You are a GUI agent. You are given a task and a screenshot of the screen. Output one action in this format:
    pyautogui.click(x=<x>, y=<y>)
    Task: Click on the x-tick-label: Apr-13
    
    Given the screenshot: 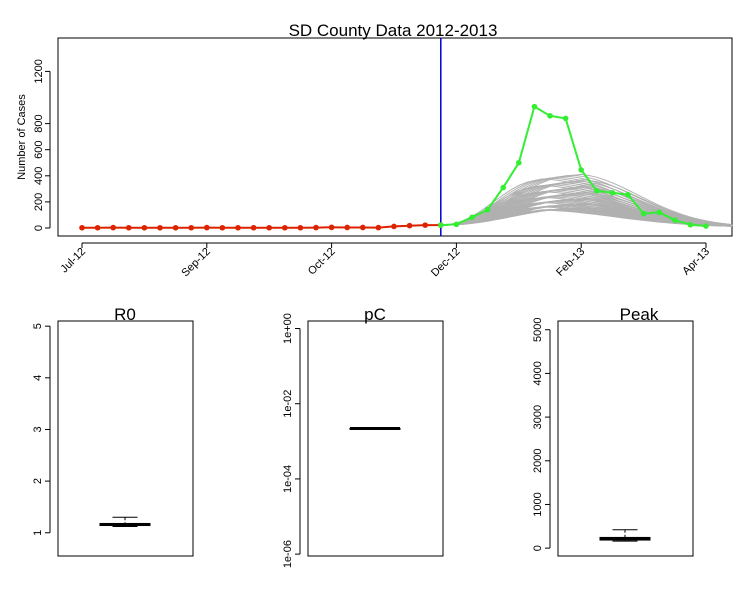 What is the action you would take?
    pyautogui.click(x=696, y=262)
    